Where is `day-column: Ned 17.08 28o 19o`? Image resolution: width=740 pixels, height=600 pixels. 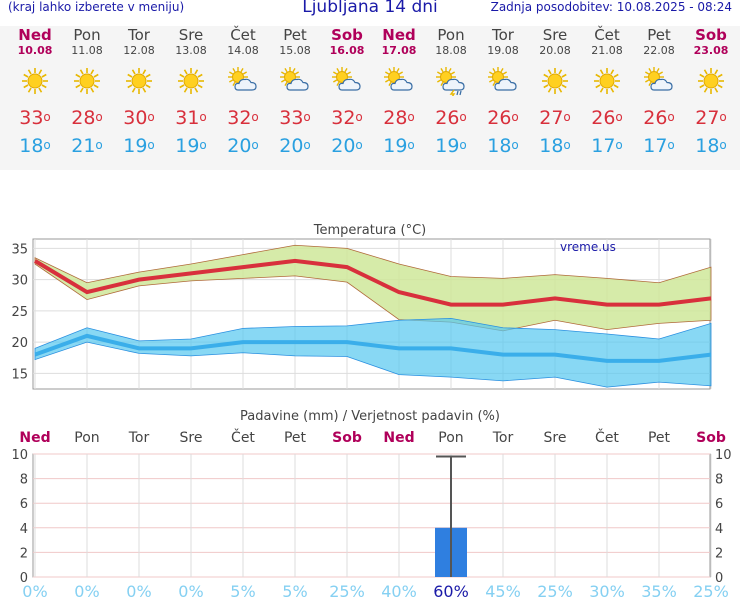 day-column: Ned 17.08 28o 19o is located at coordinates (399, 93).